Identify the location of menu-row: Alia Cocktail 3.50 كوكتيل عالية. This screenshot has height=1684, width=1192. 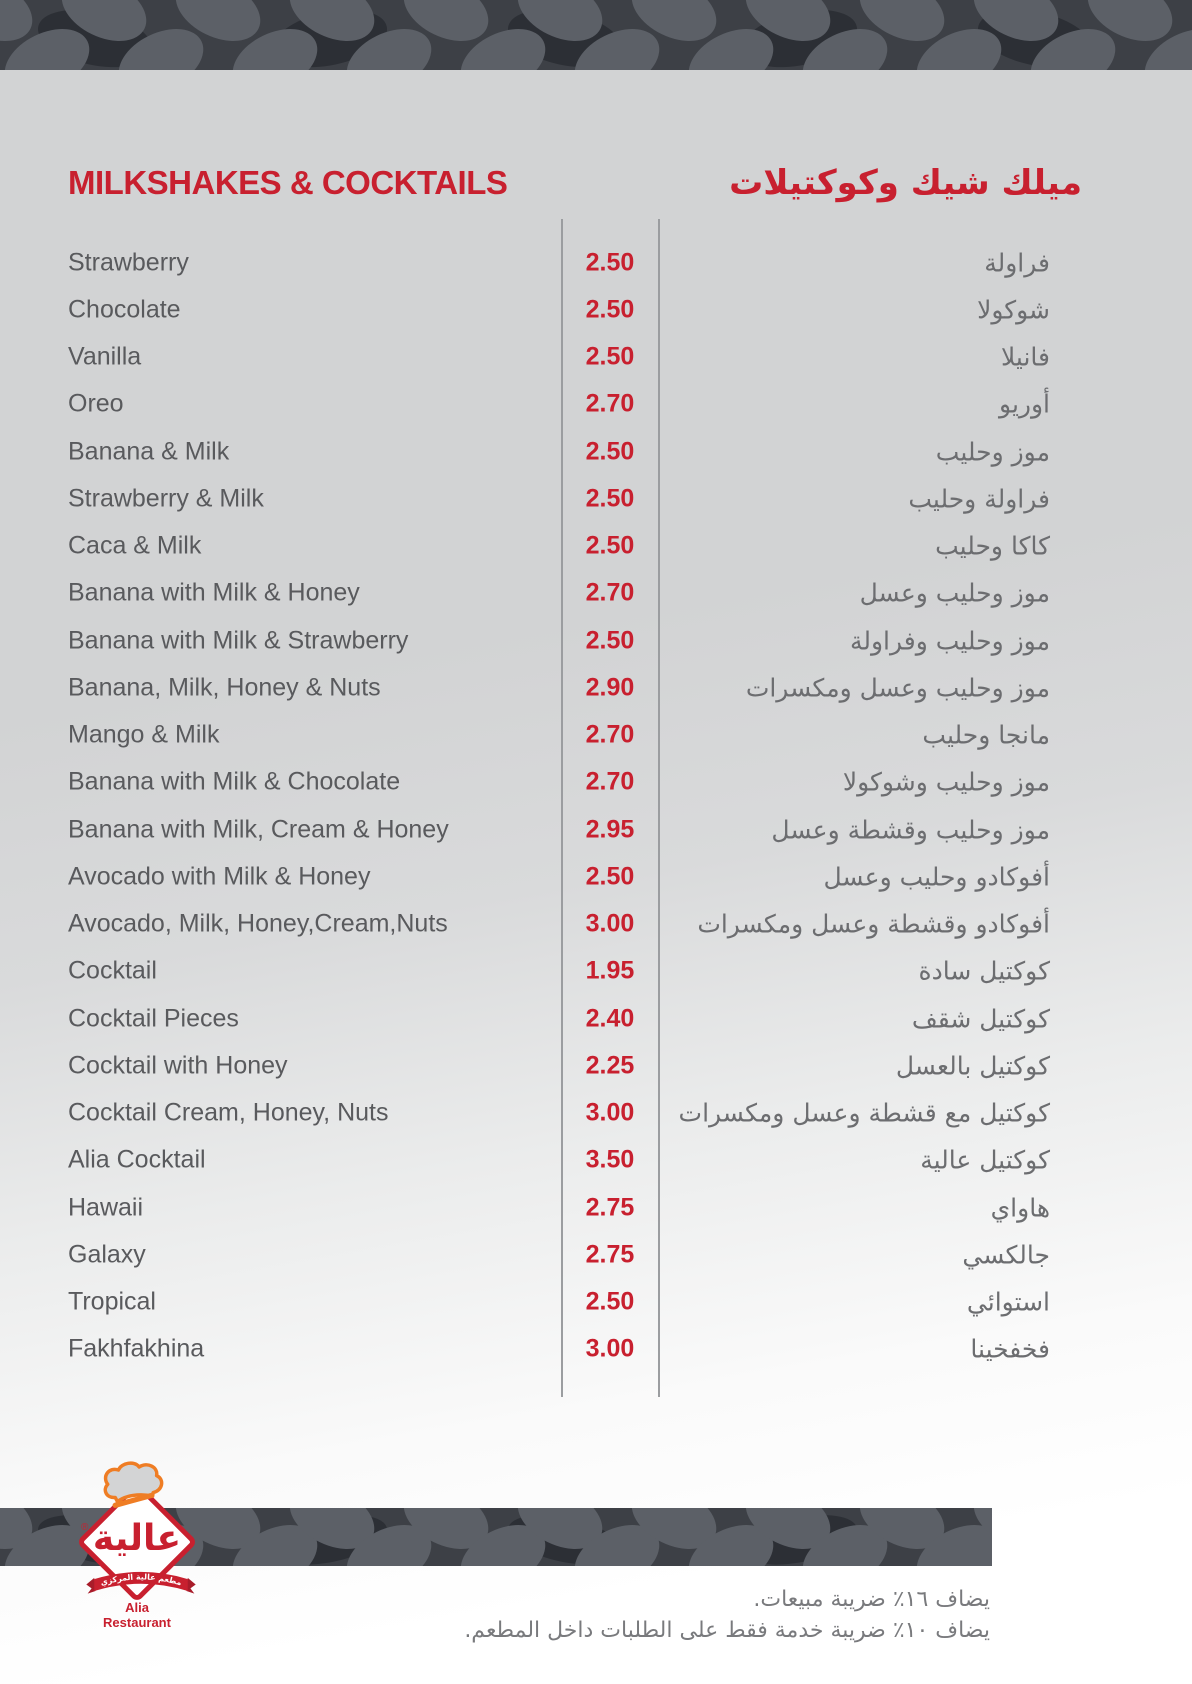
(559, 1160).